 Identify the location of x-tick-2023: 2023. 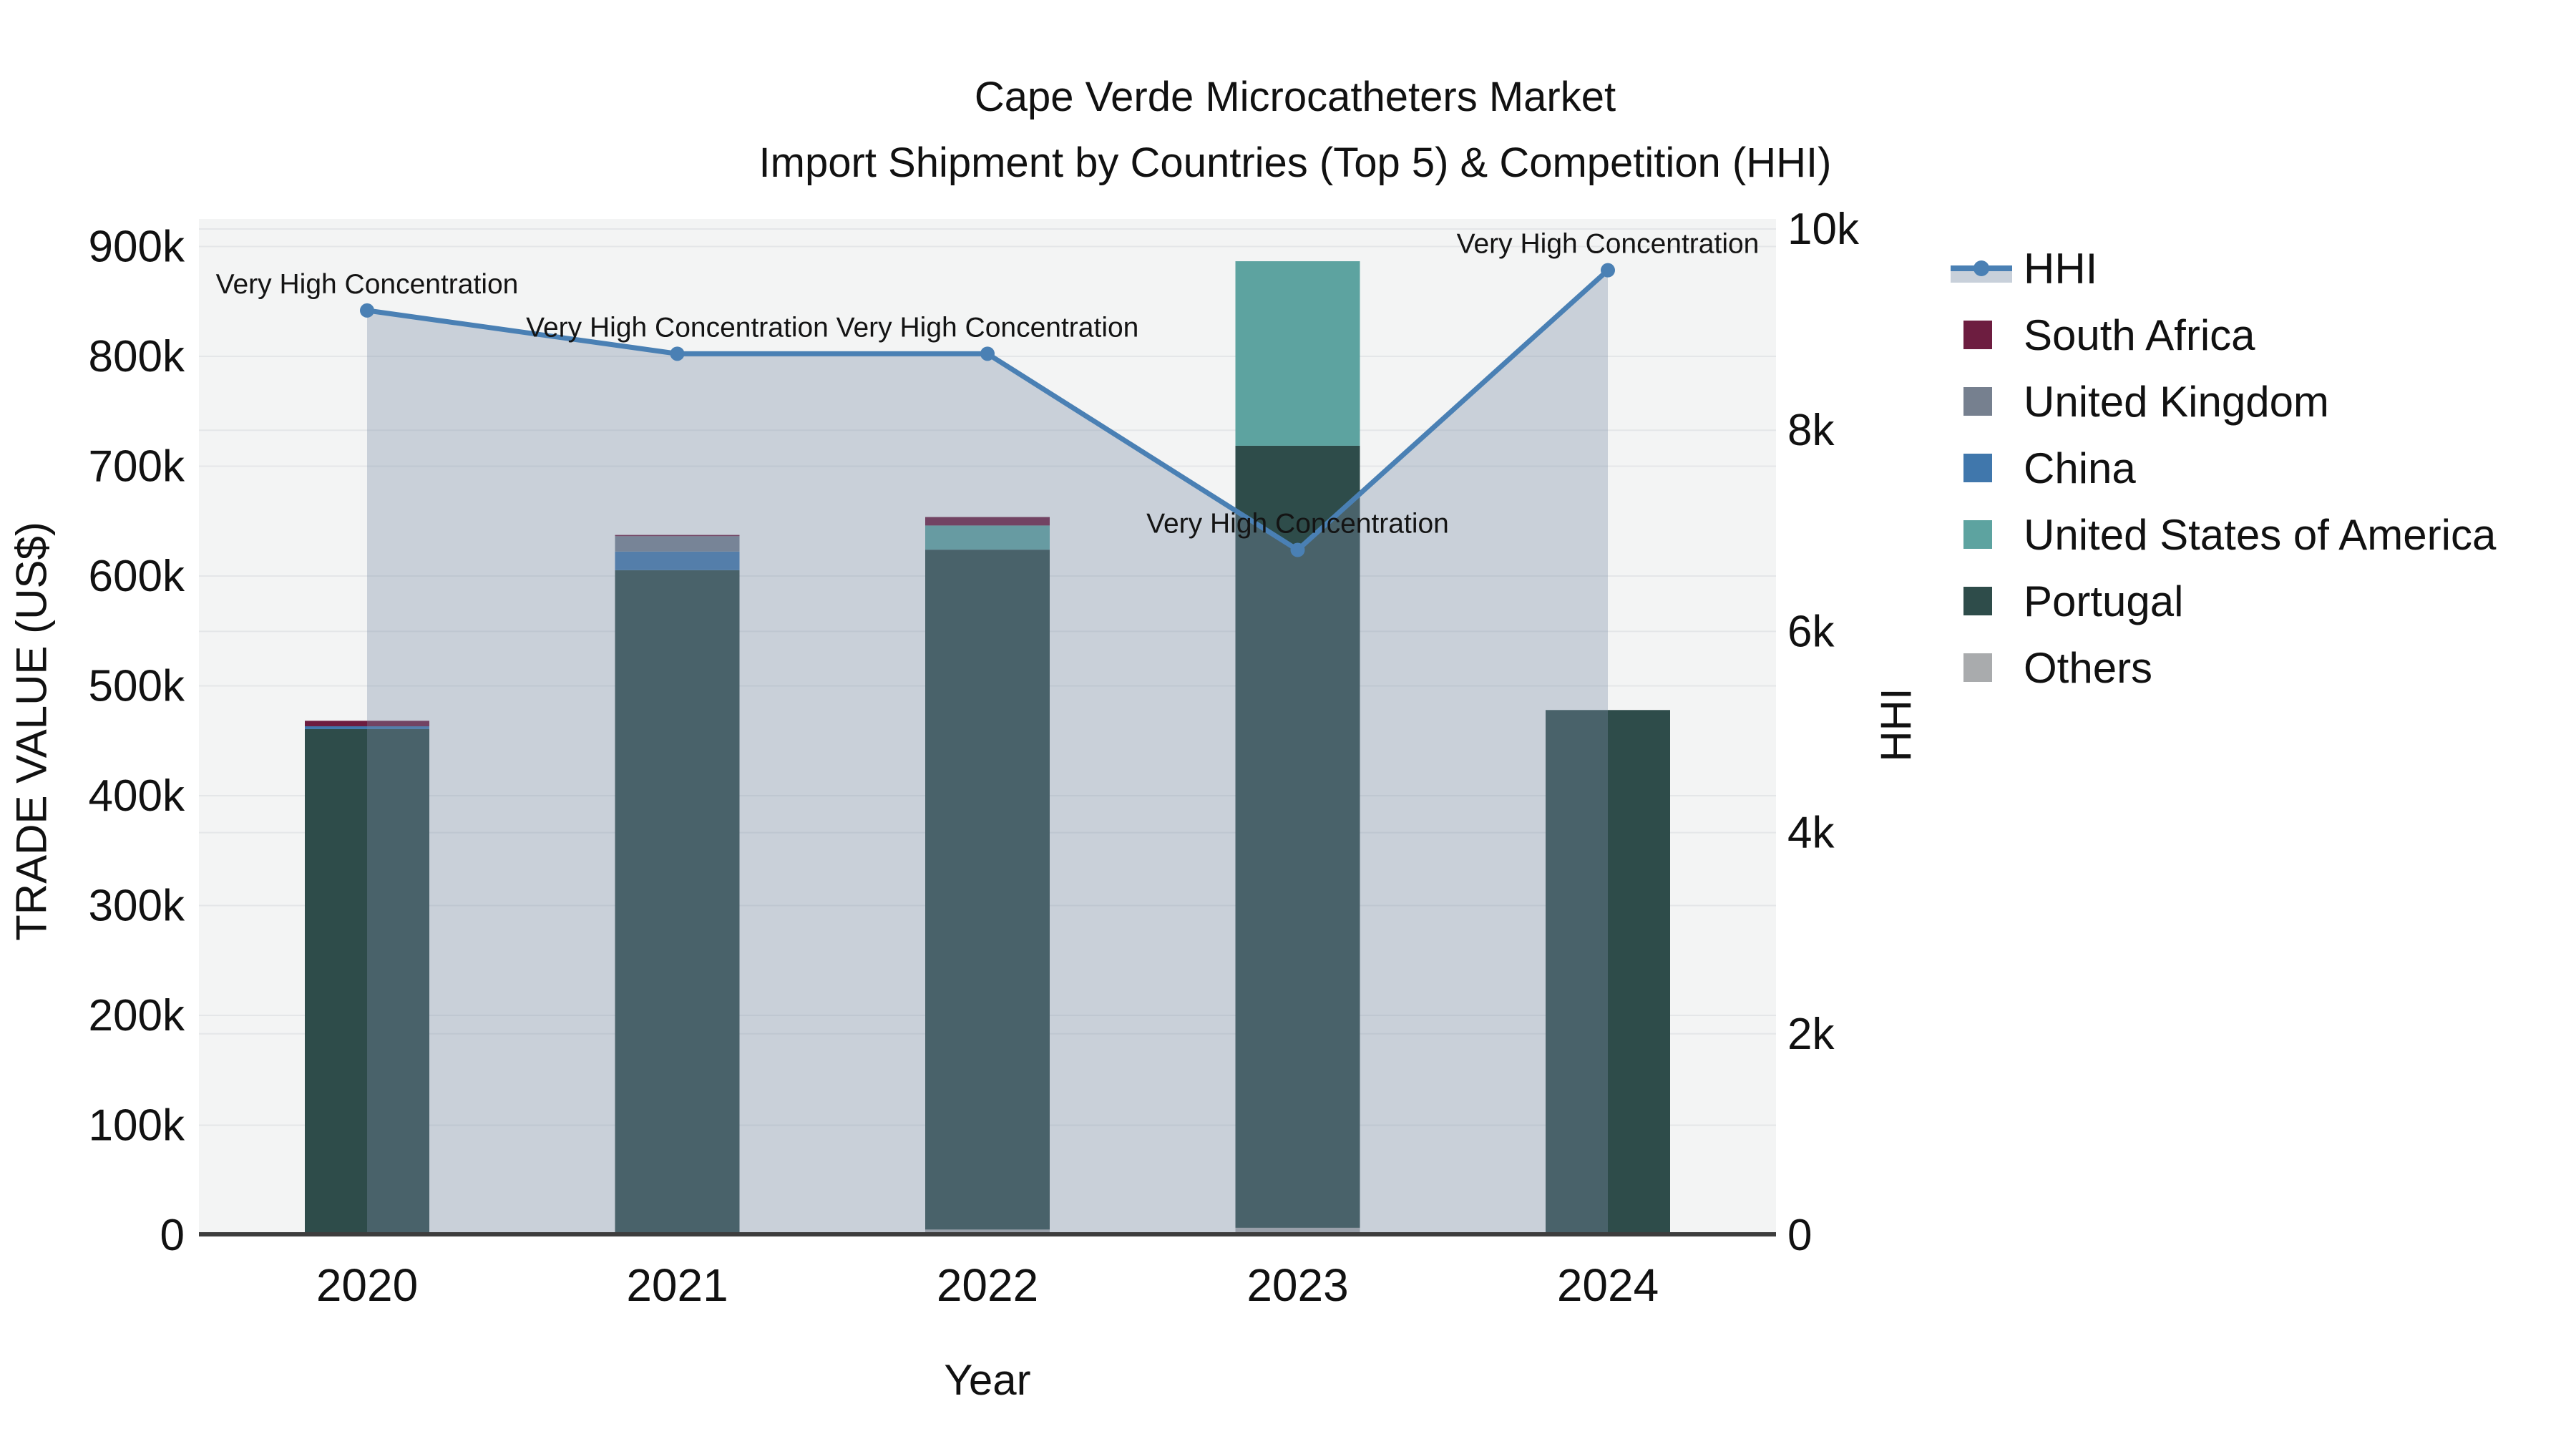
(1297, 1285).